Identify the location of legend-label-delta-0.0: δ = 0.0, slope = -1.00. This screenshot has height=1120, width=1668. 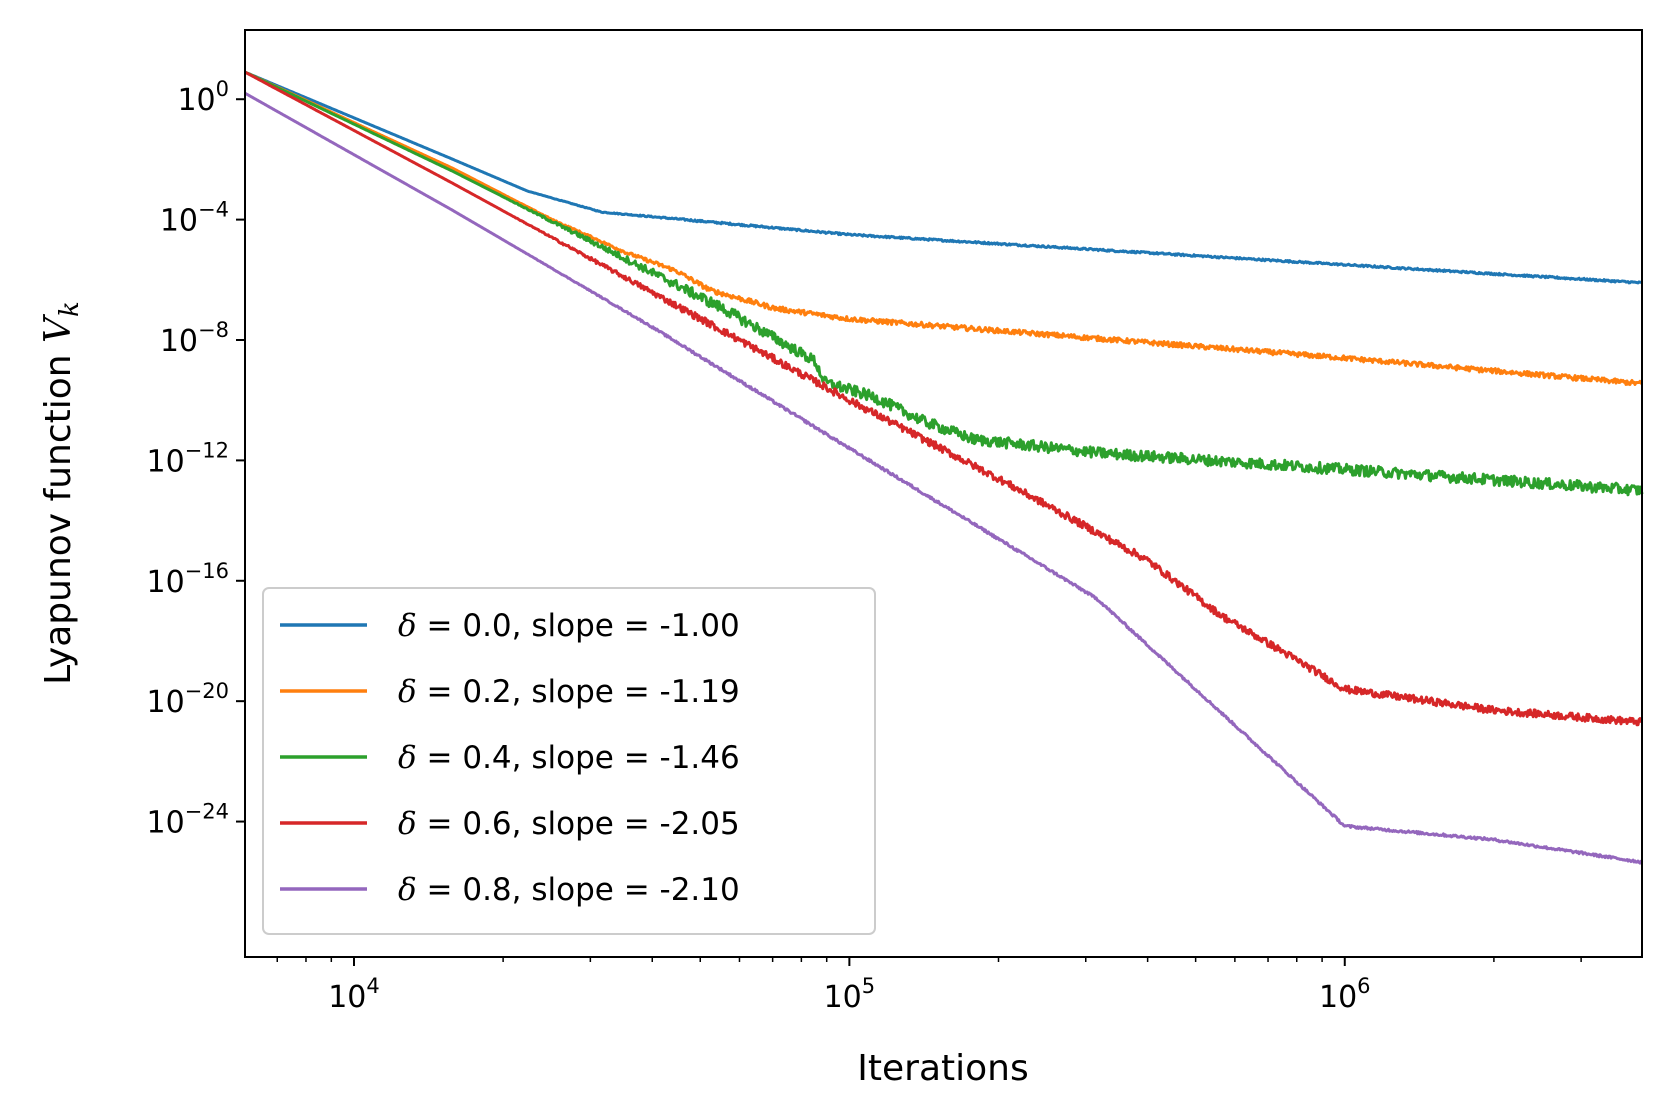
(569, 626).